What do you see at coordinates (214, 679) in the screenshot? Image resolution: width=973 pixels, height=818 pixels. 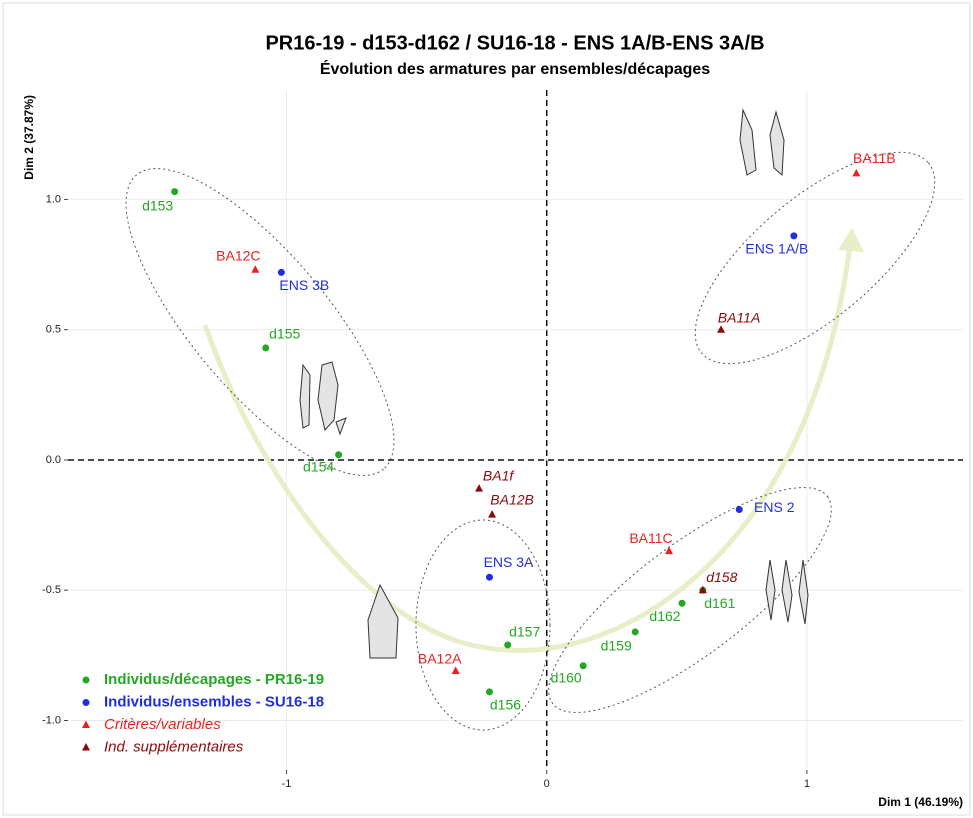 I see `legend-label: Individus/décapages - PR16-19` at bounding box center [214, 679].